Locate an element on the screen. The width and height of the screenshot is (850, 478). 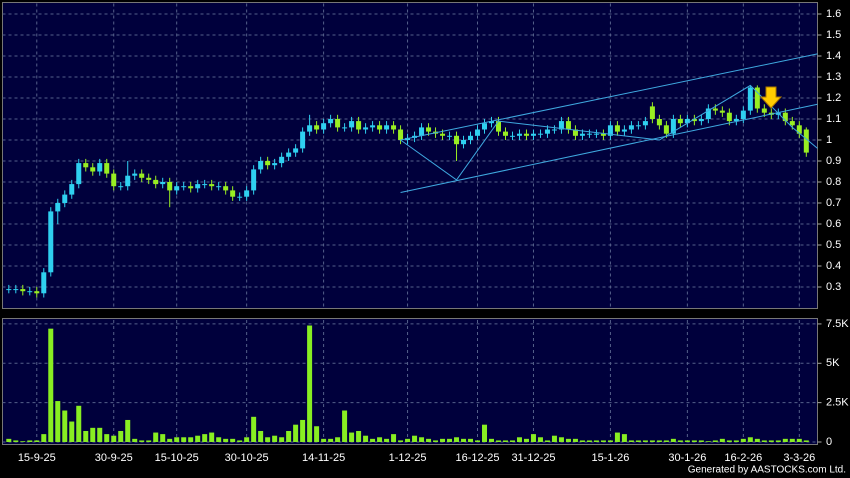
x-tick-label: 15-10-25 is located at coordinates (177, 458).